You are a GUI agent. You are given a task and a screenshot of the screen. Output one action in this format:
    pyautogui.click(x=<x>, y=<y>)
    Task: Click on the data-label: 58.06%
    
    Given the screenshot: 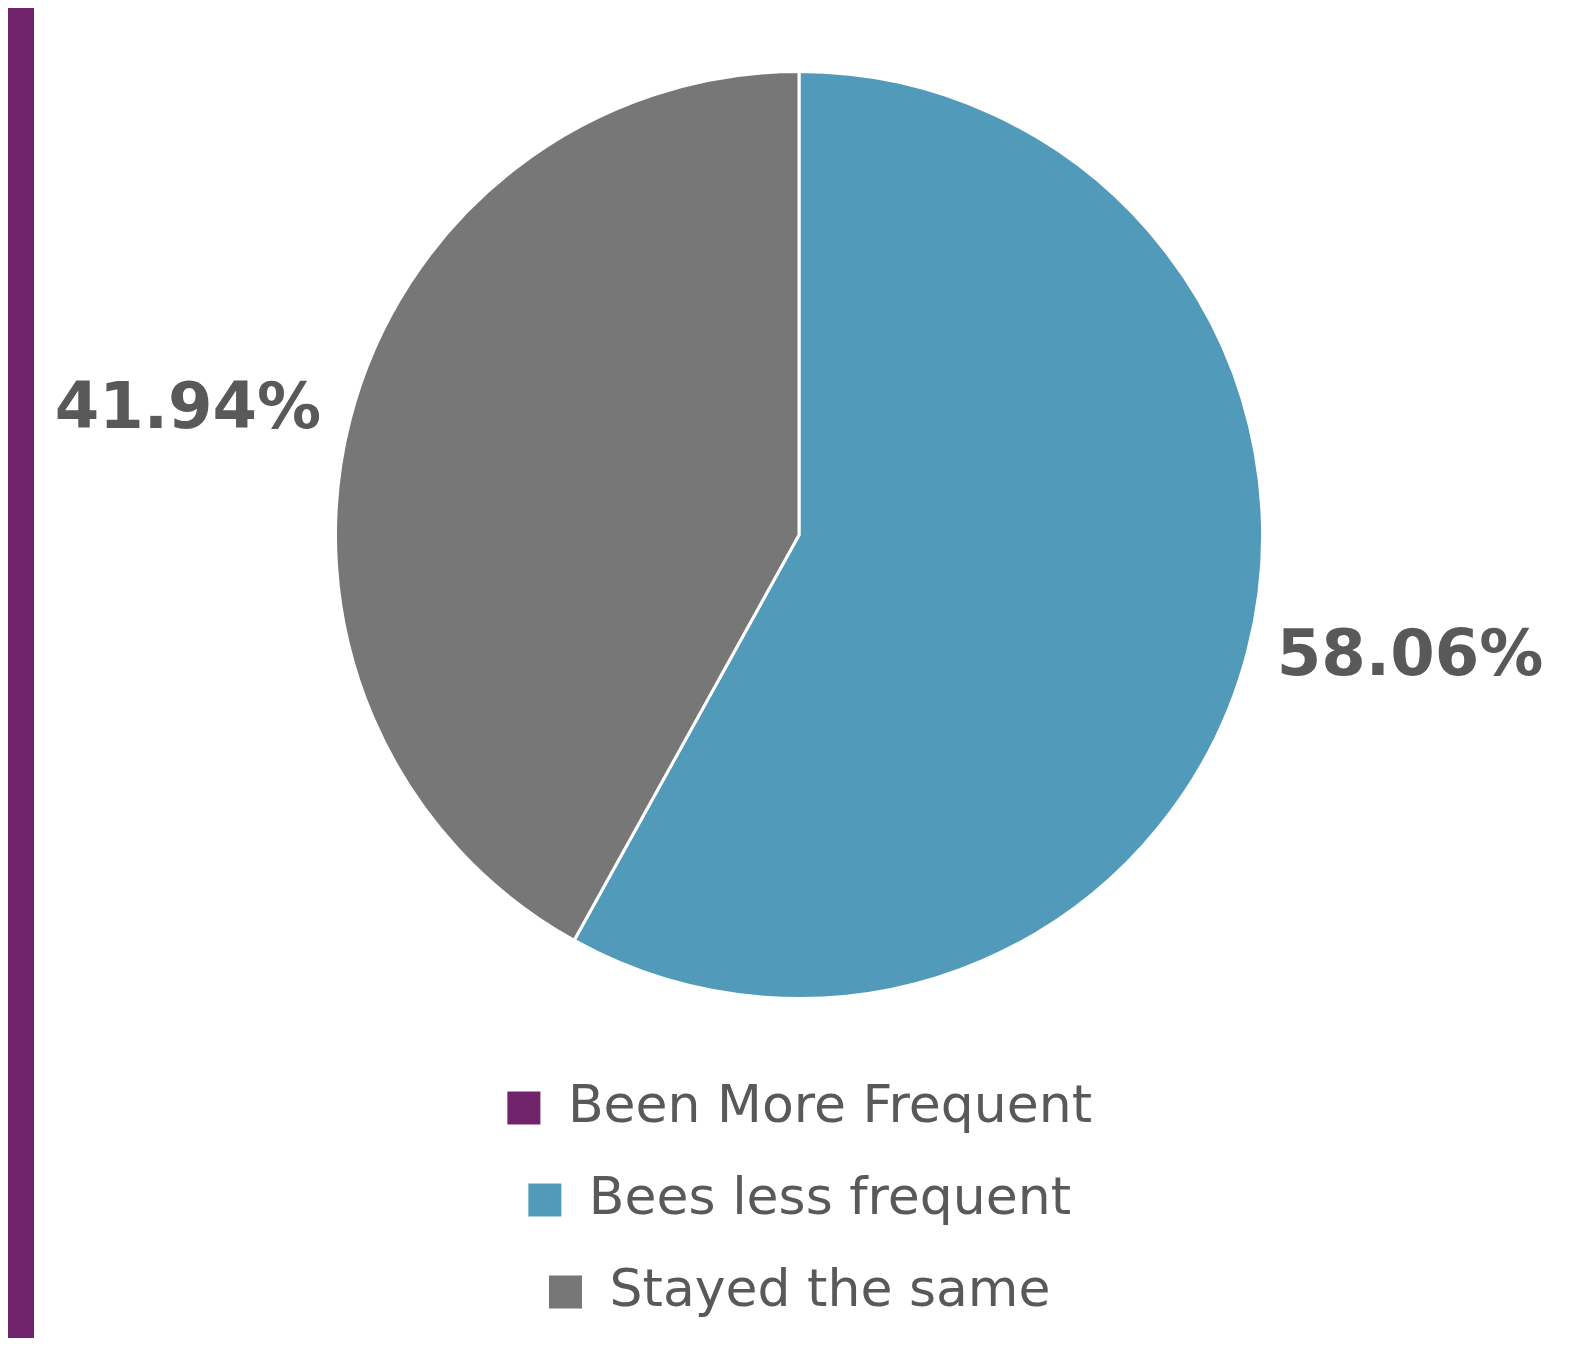 What is the action you would take?
    pyautogui.click(x=1410, y=653)
    